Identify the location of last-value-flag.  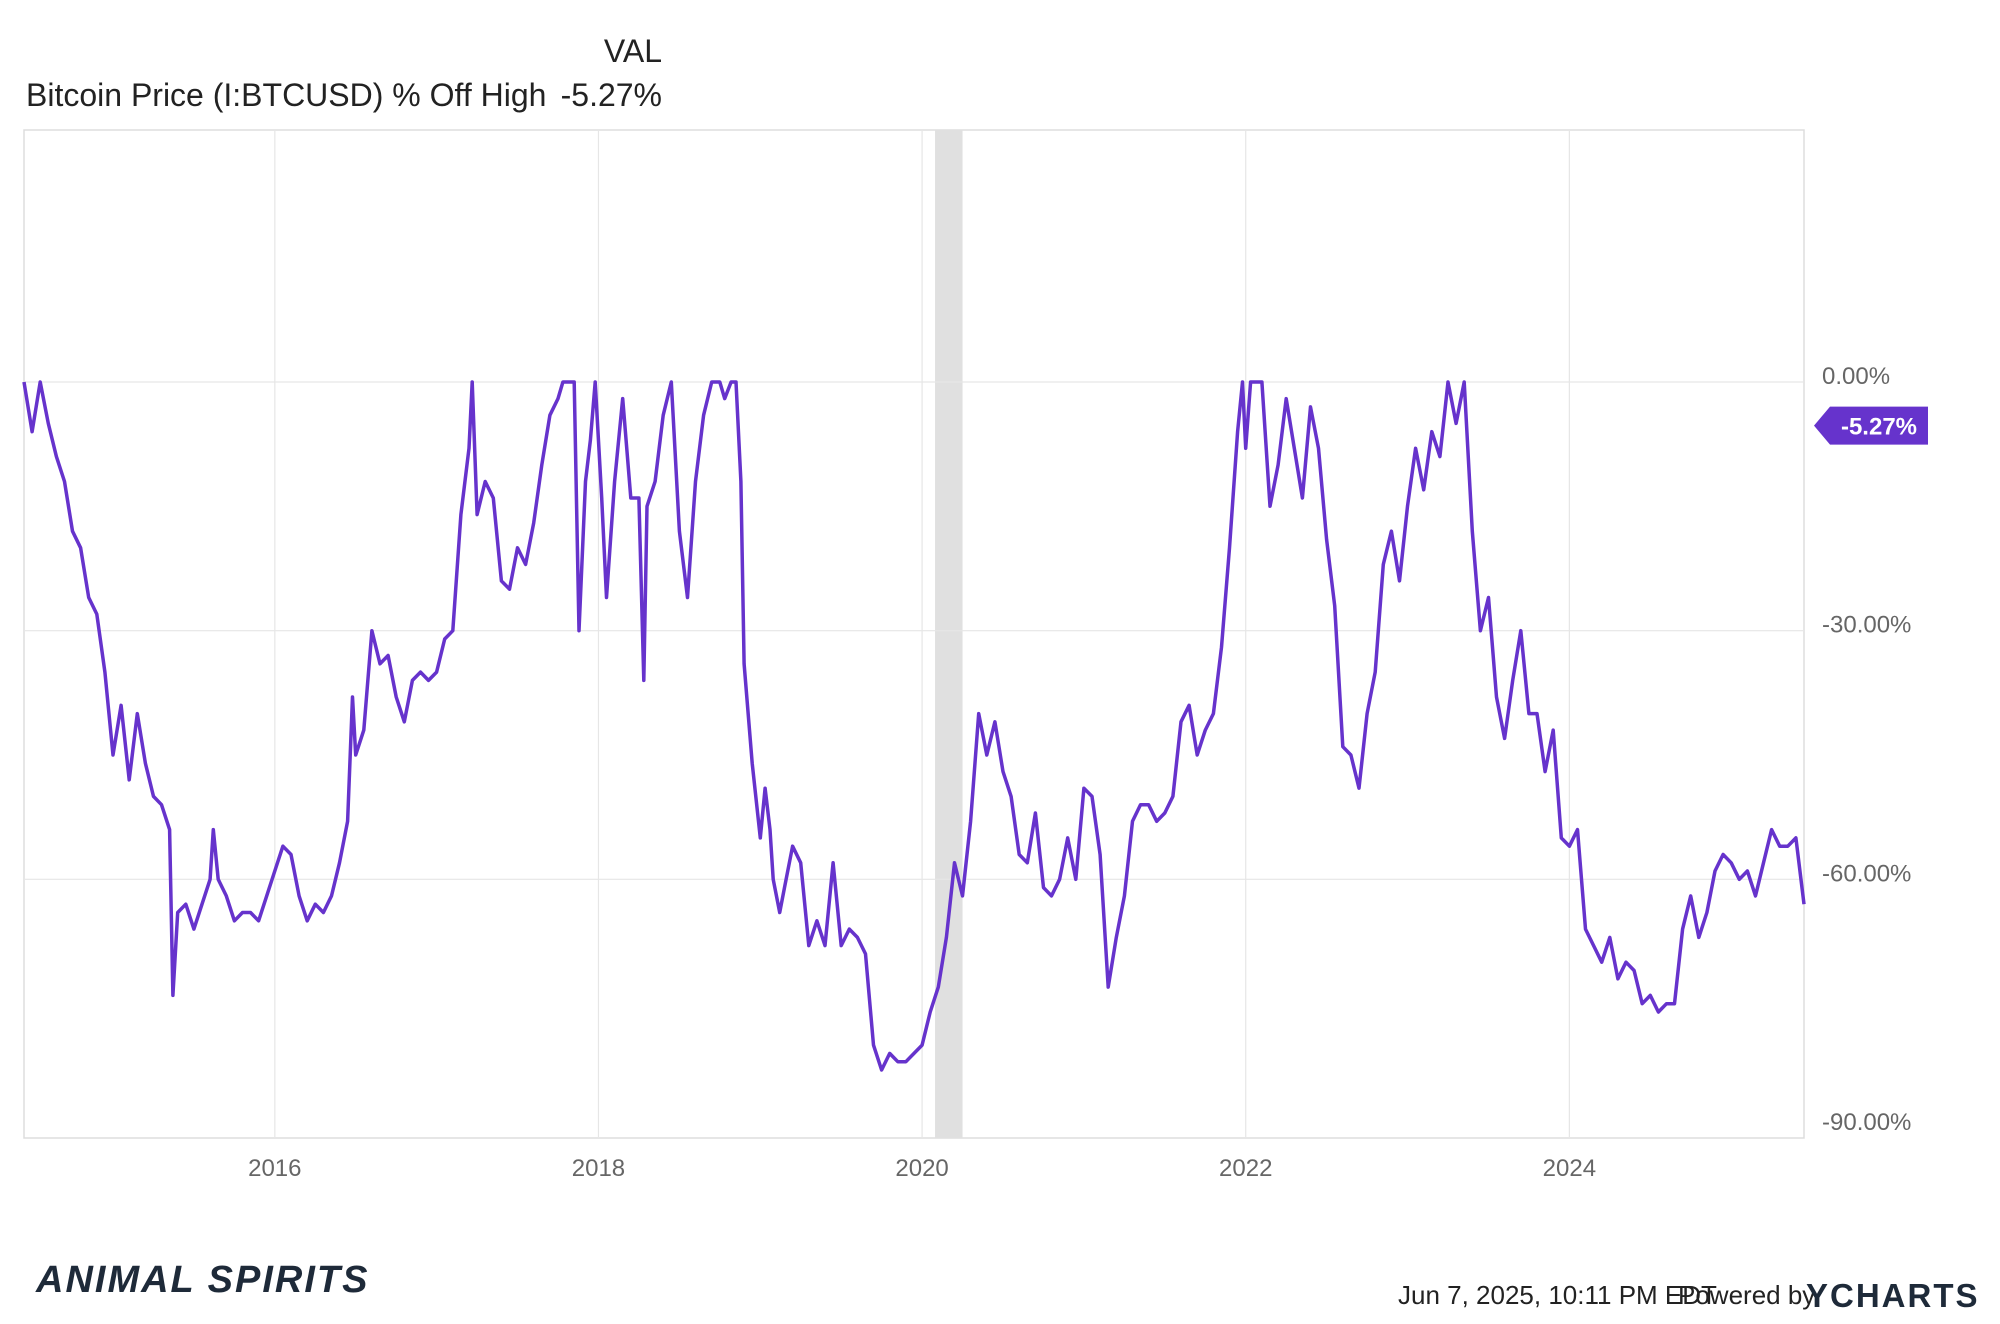
(1871, 425).